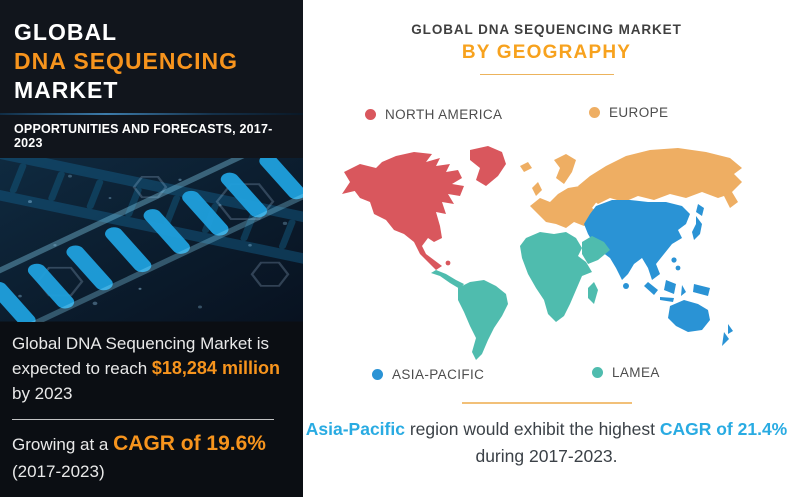 The height and width of the screenshot is (497, 790). What do you see at coordinates (42, 393) in the screenshot?
I see `market-value-text-after: by 2023` at bounding box center [42, 393].